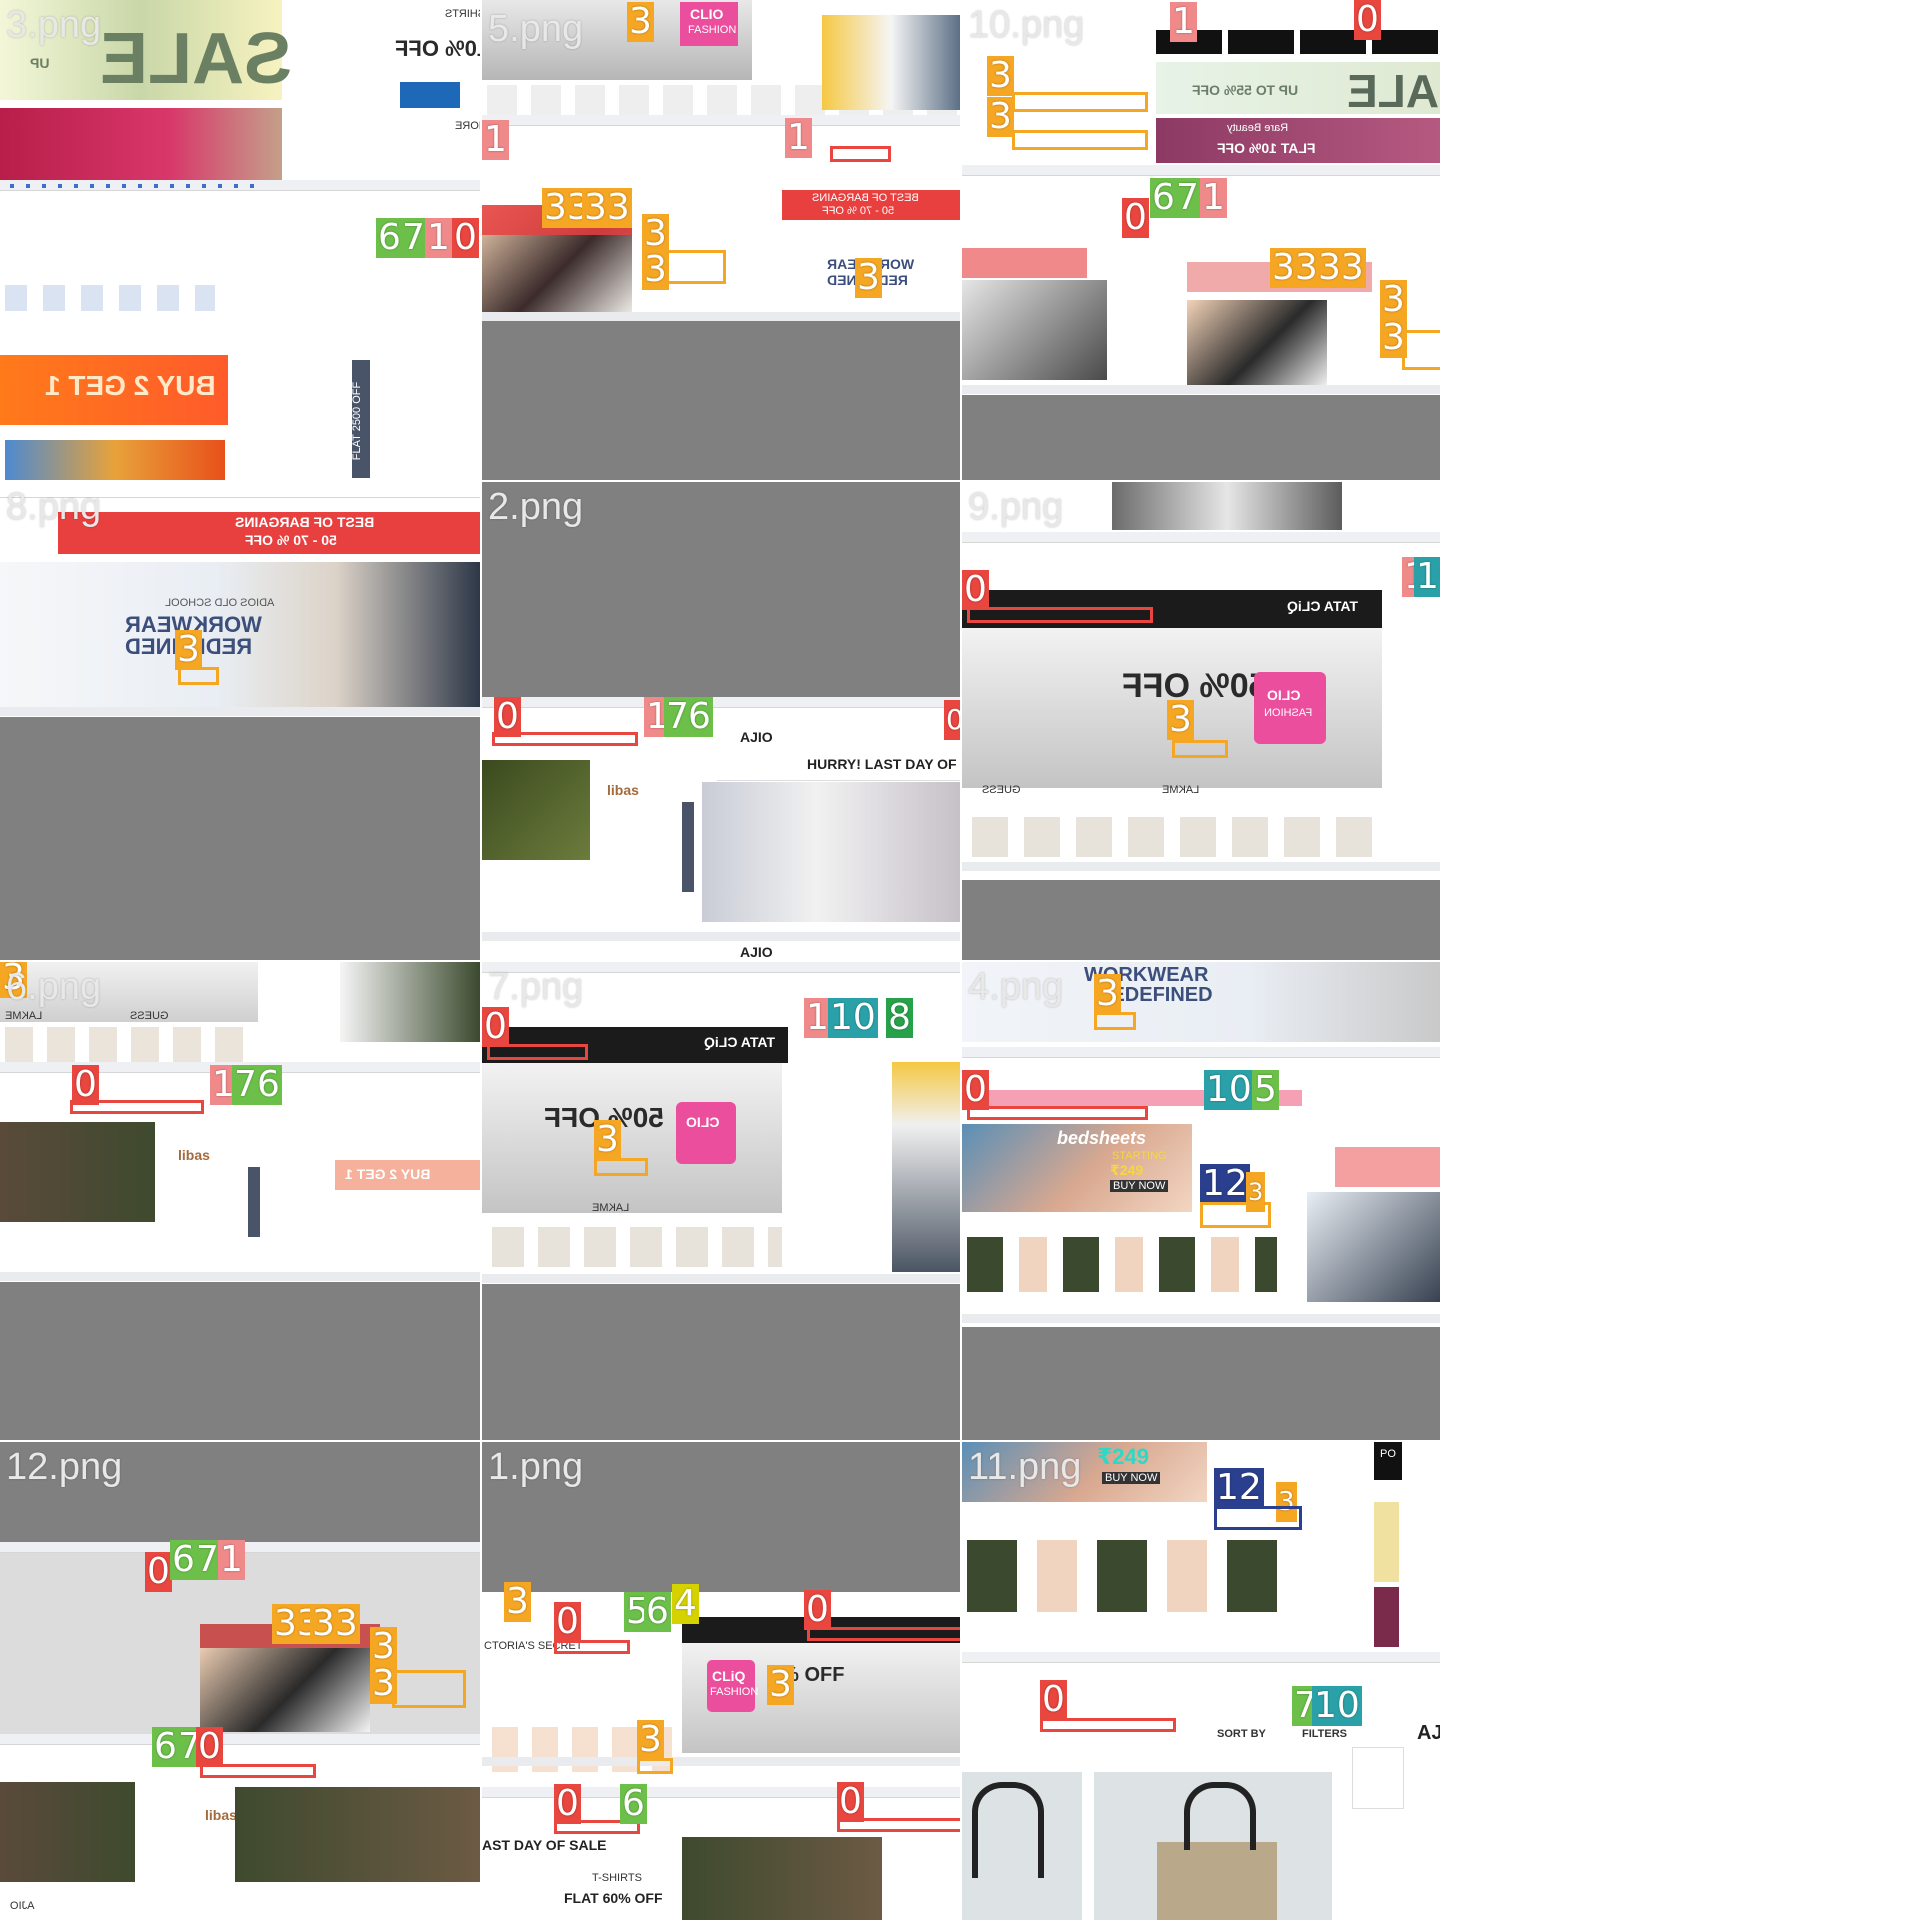 Image resolution: width=1920 pixels, height=1920 pixels. What do you see at coordinates (141, 144) in the screenshot?
I see `model-banner` at bounding box center [141, 144].